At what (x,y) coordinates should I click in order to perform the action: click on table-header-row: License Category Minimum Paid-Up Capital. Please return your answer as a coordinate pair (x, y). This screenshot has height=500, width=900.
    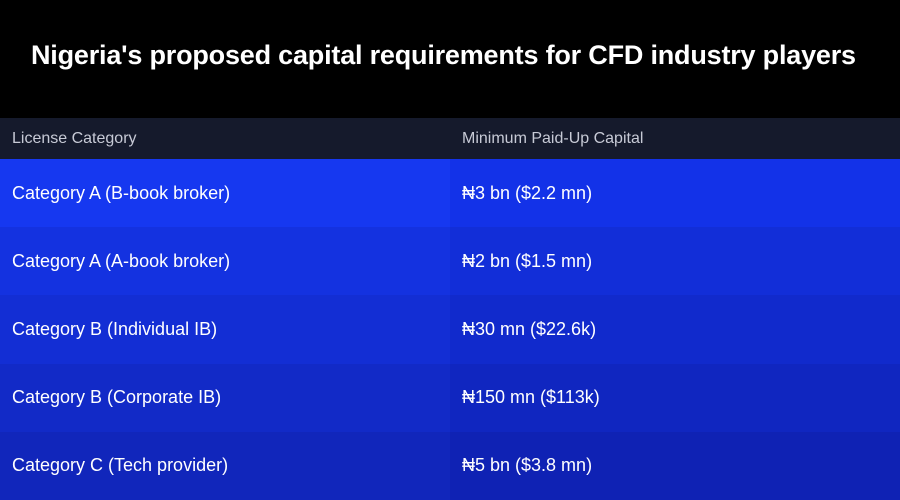
    Looking at the image, I should click on (450, 138).